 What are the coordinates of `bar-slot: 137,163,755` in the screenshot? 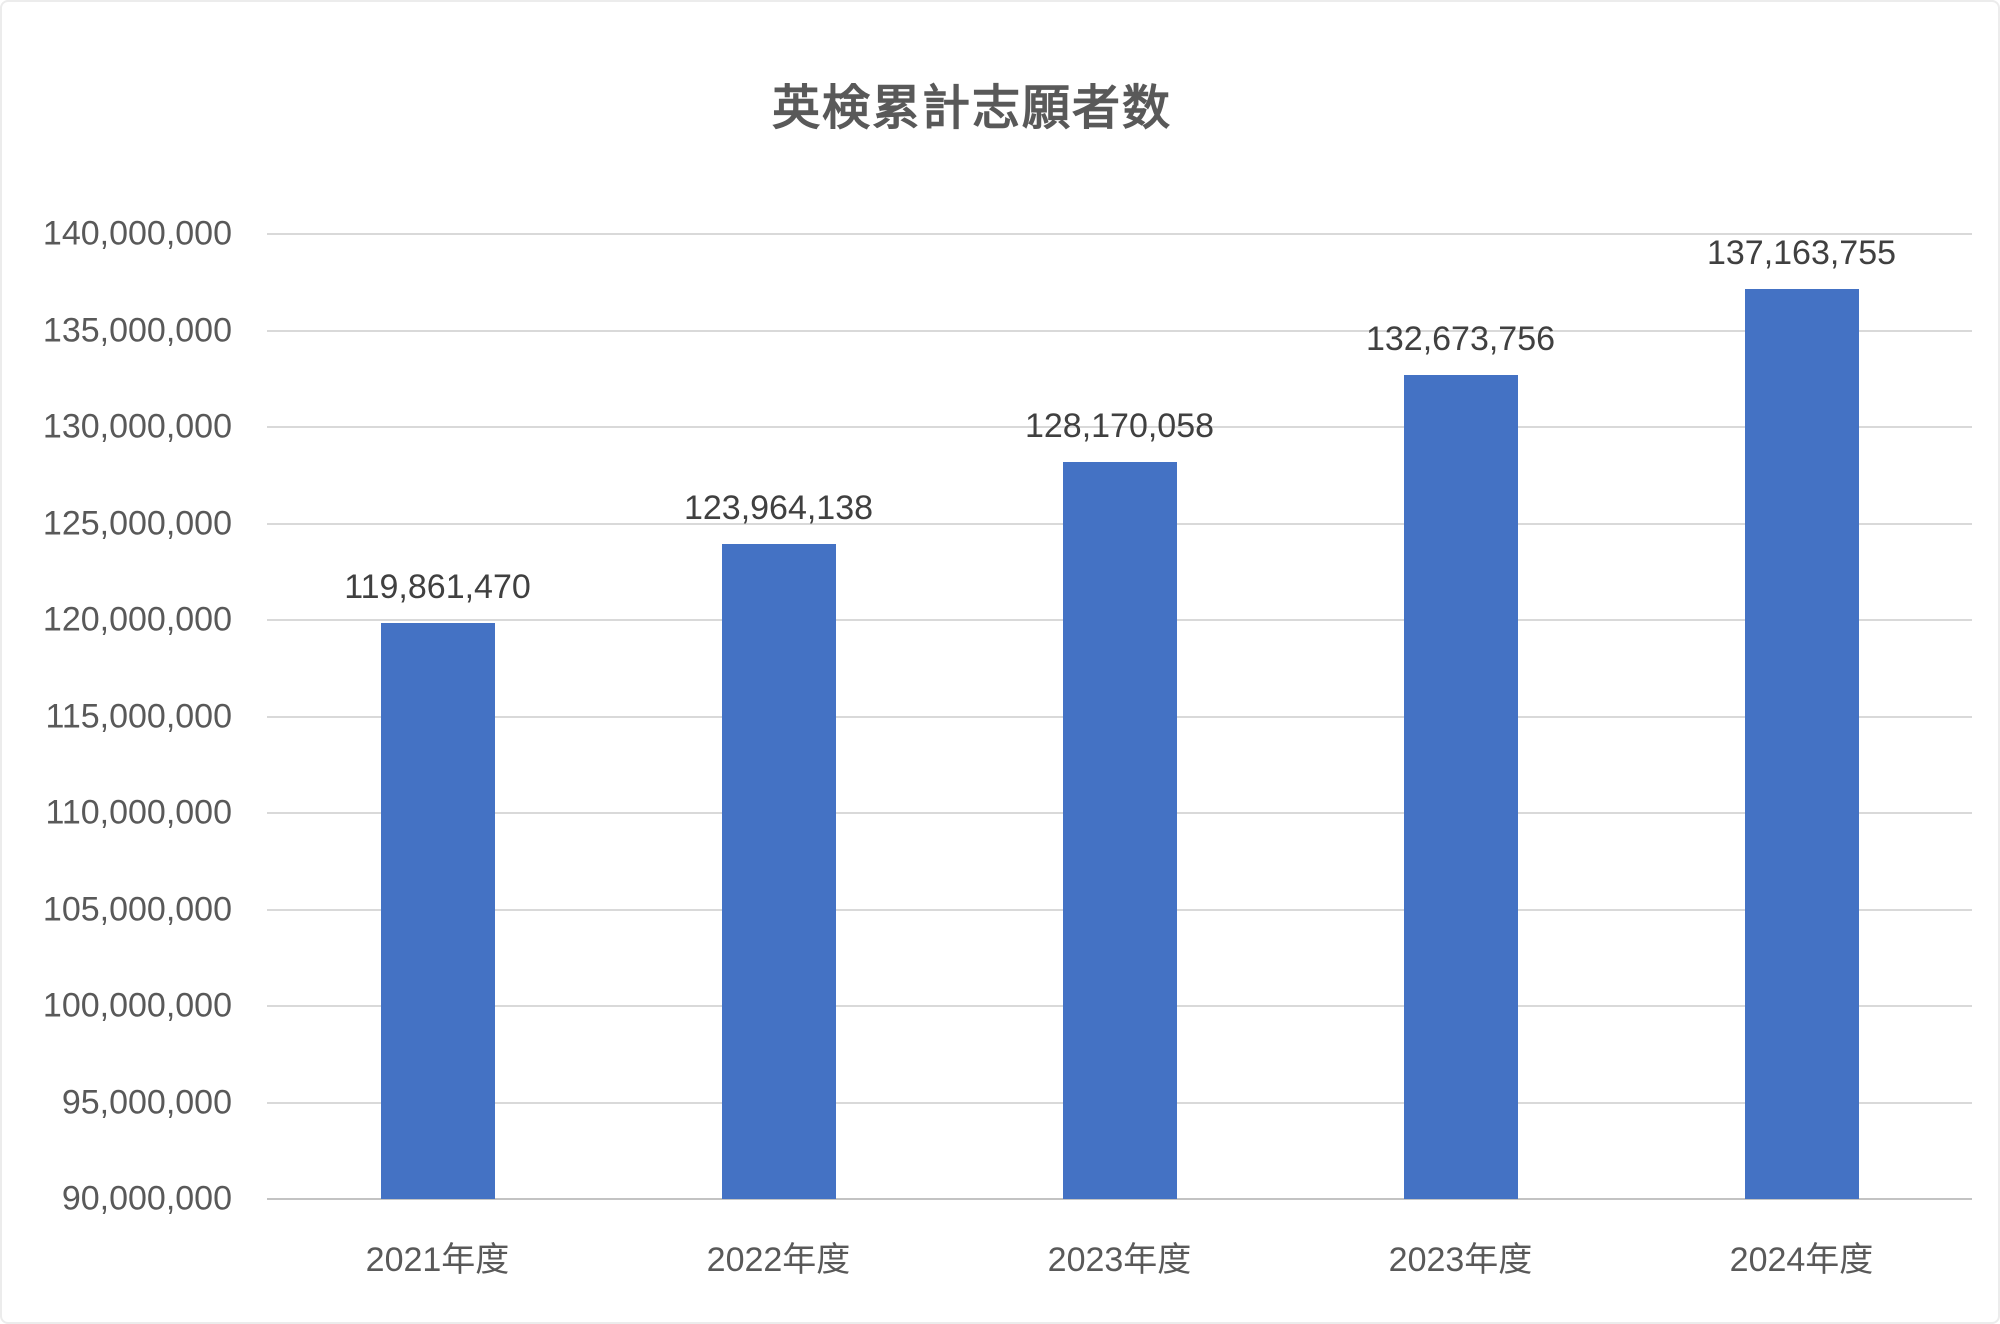 It's located at (1801, 716).